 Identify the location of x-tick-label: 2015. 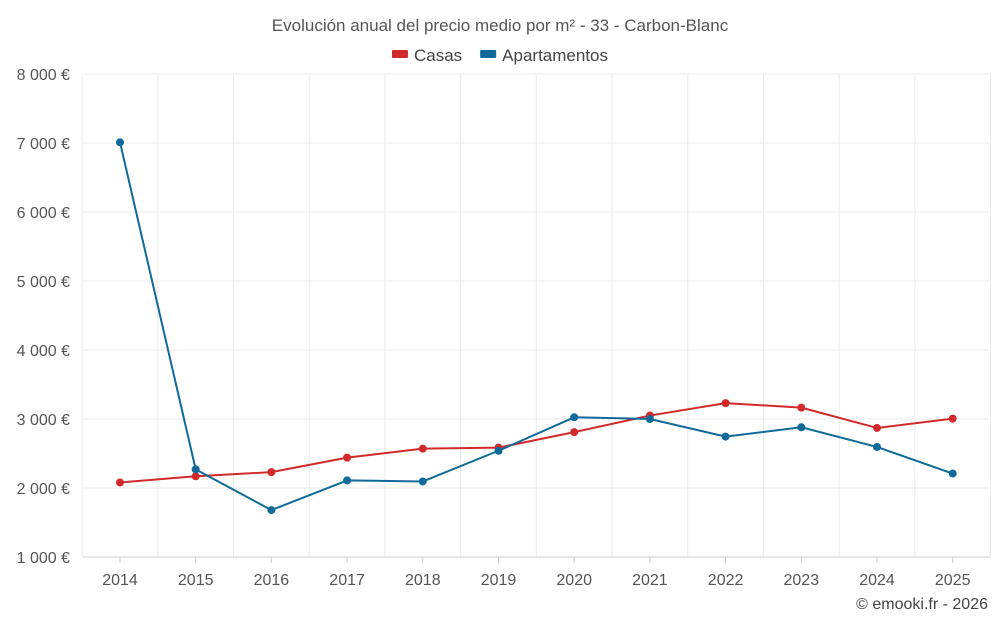
(196, 580).